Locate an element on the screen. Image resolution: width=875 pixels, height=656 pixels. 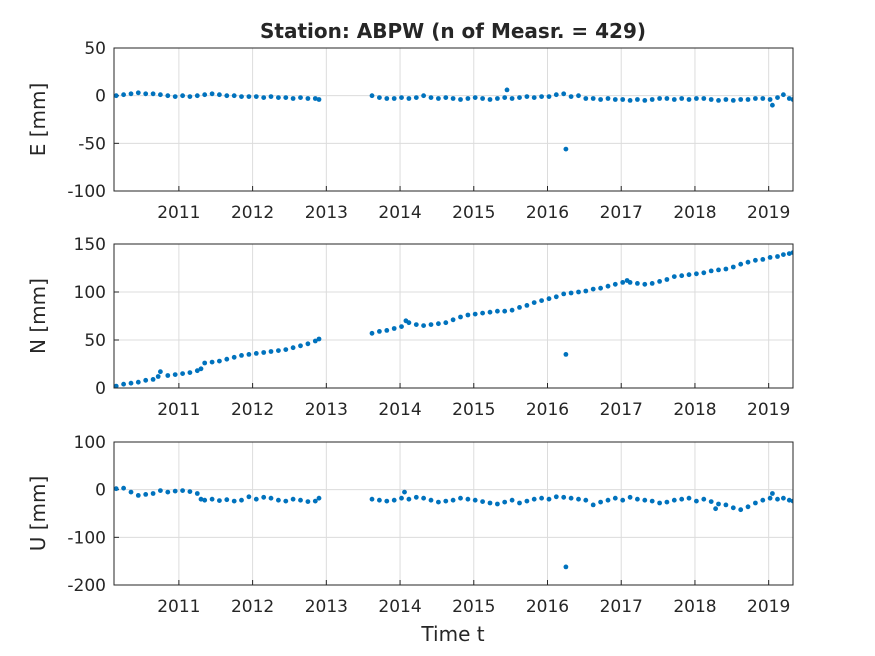
x-tick-label: 2016 is located at coordinates (547, 213).